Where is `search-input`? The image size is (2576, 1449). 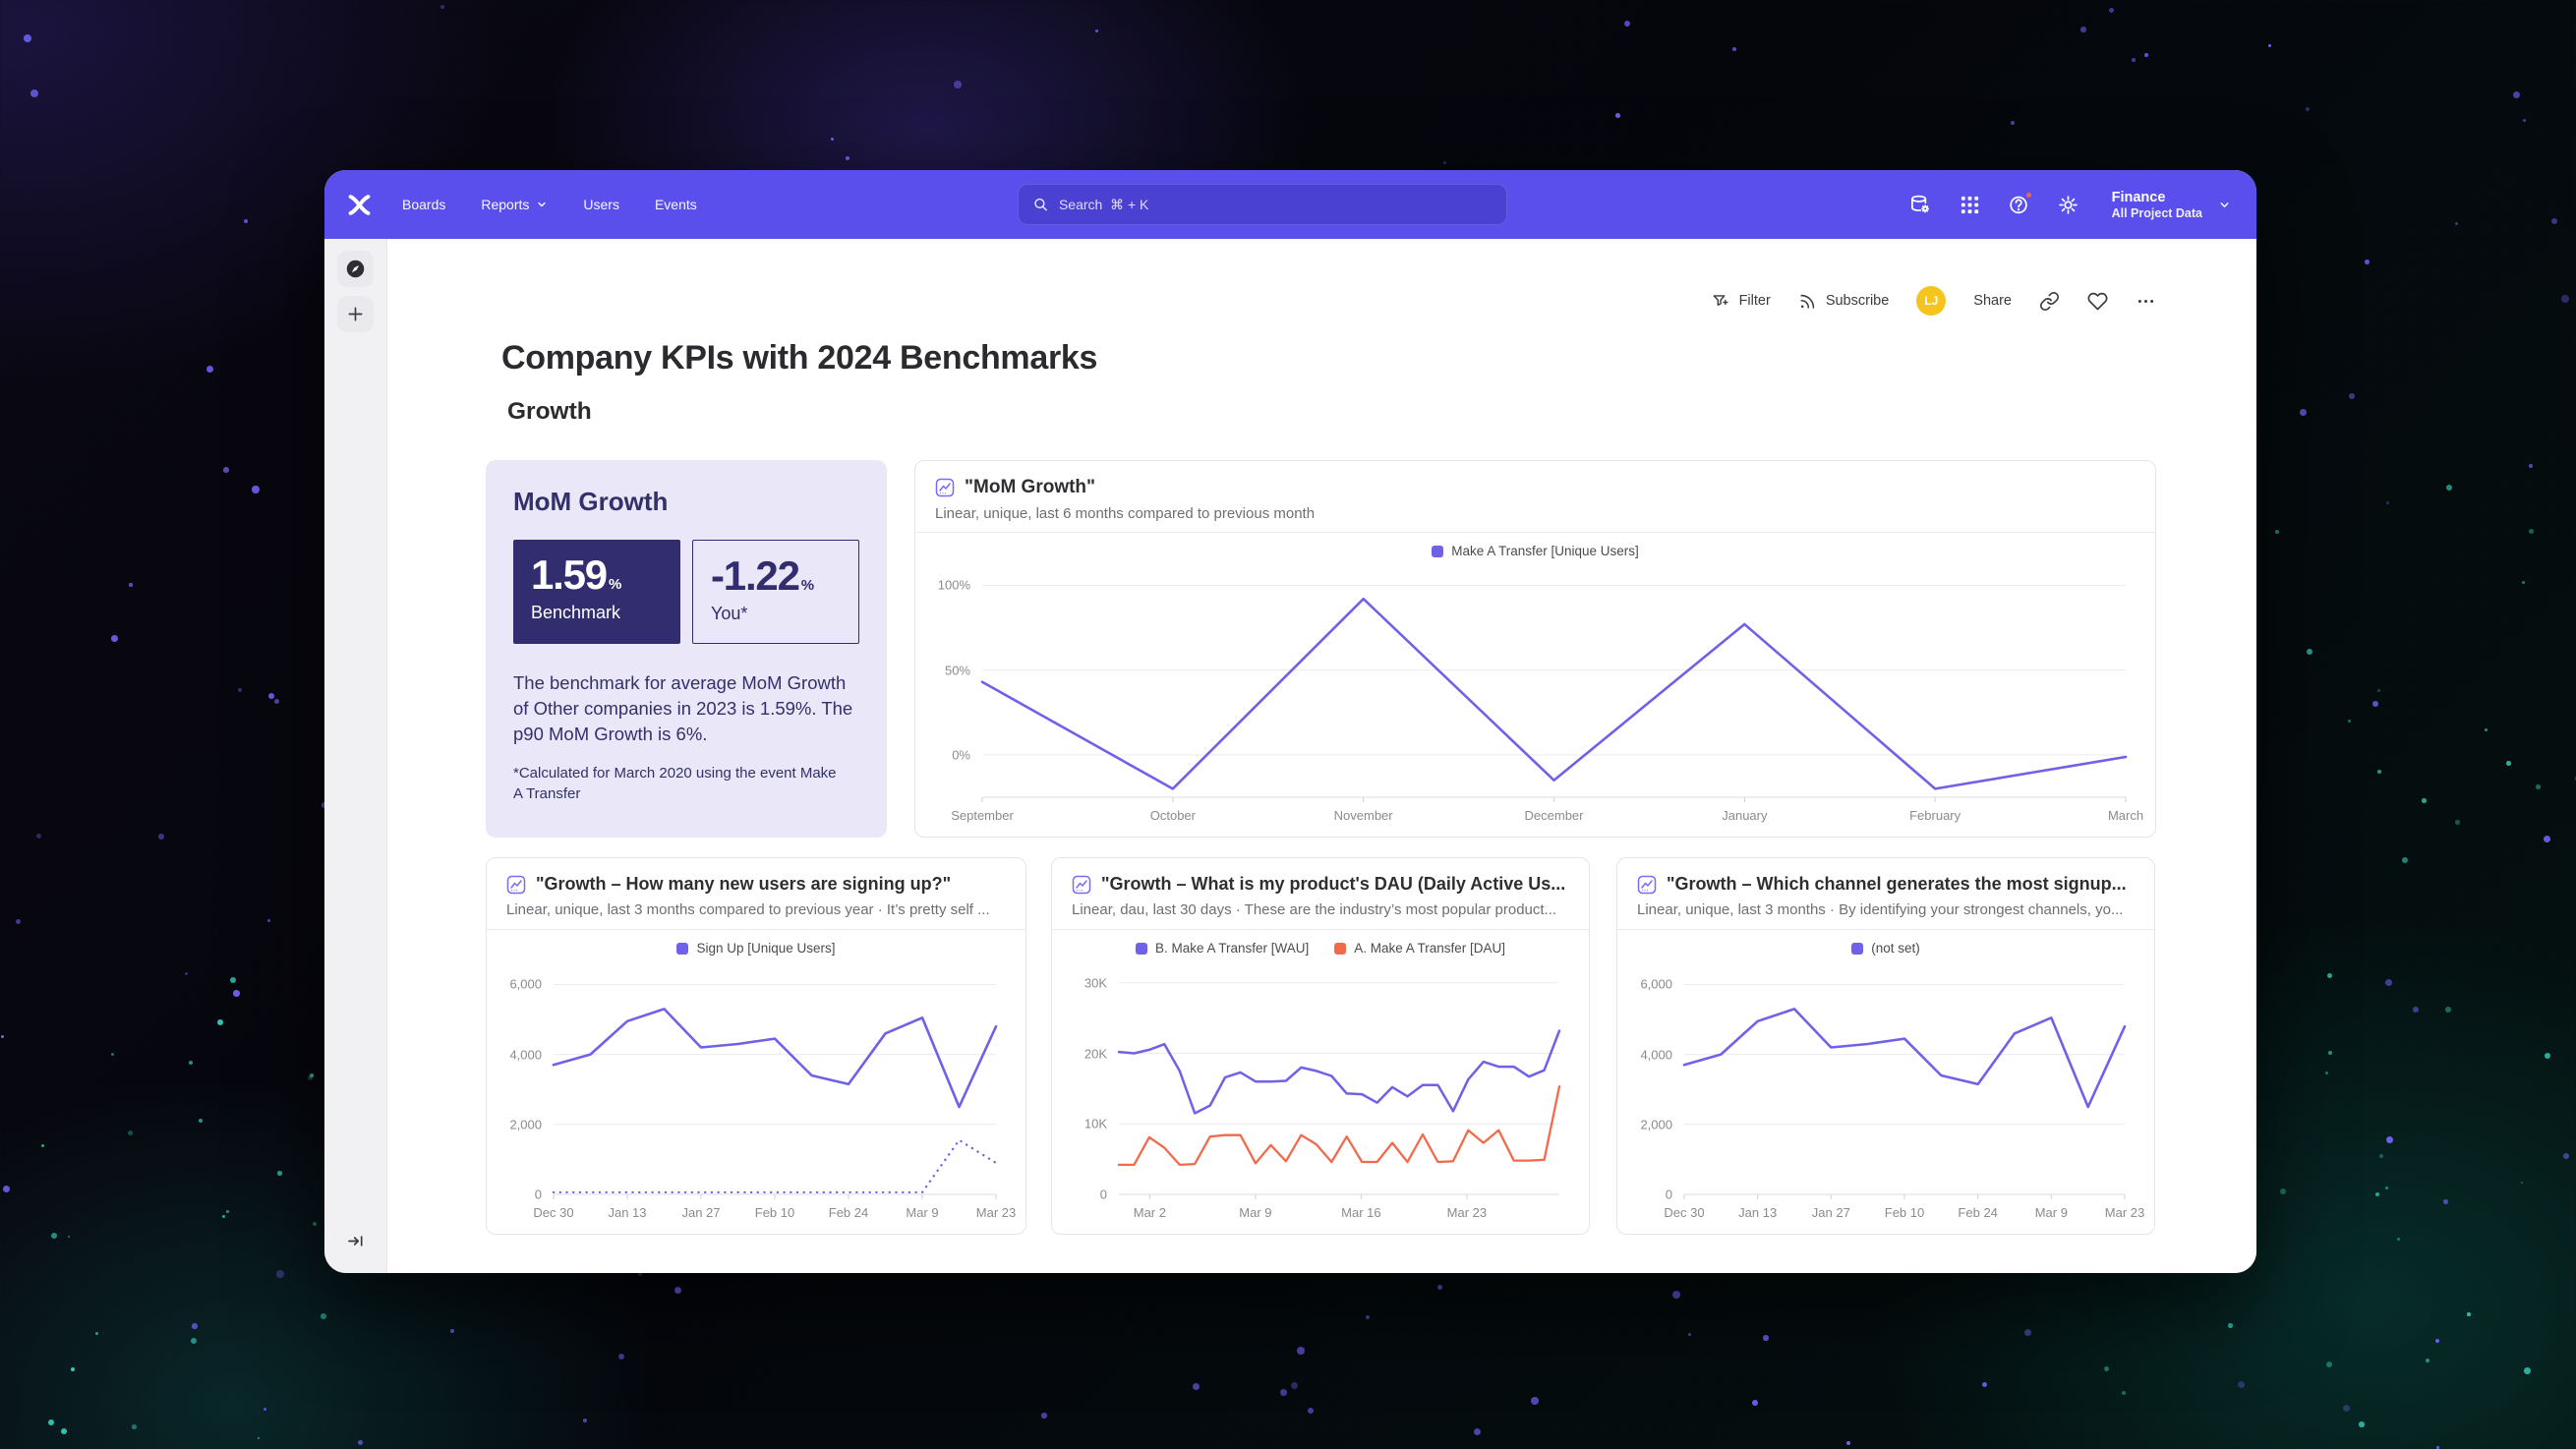 search-input is located at coordinates (1275, 204).